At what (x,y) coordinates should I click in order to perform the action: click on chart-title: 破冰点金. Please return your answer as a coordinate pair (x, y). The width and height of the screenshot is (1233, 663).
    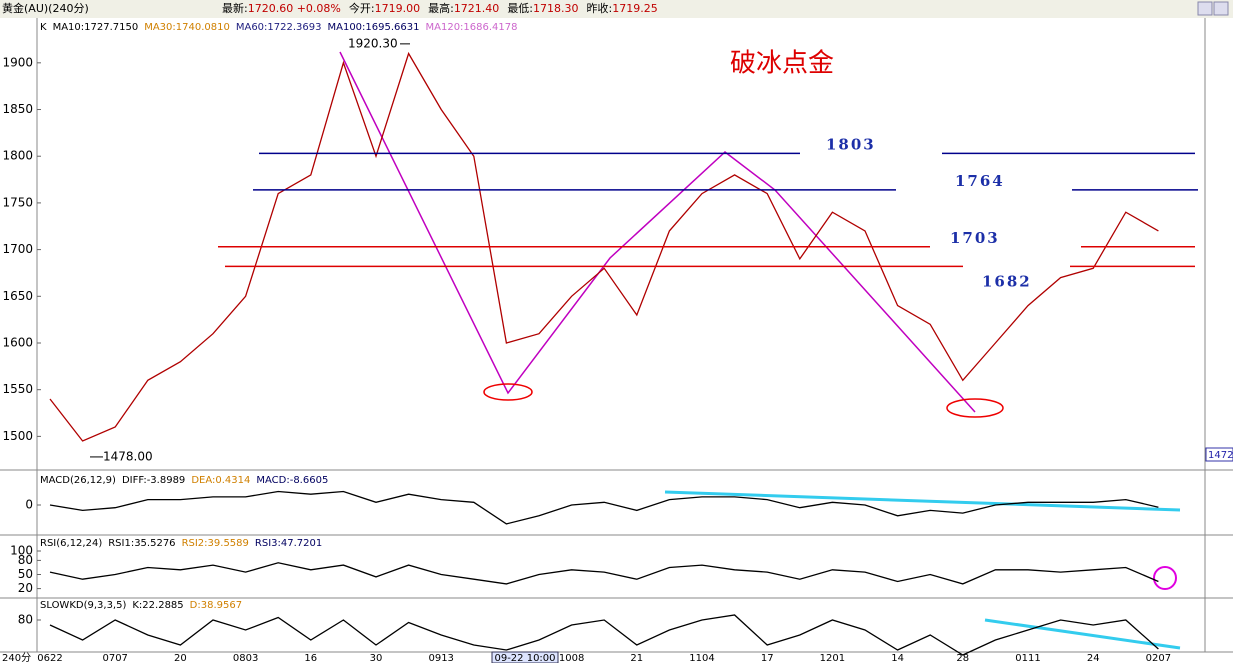
    Looking at the image, I should click on (782, 64).